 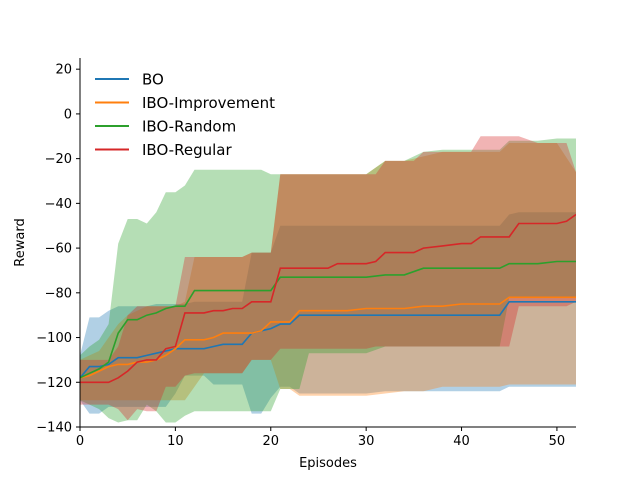 I want to click on x-tick-label: 20, so click(x=270, y=441).